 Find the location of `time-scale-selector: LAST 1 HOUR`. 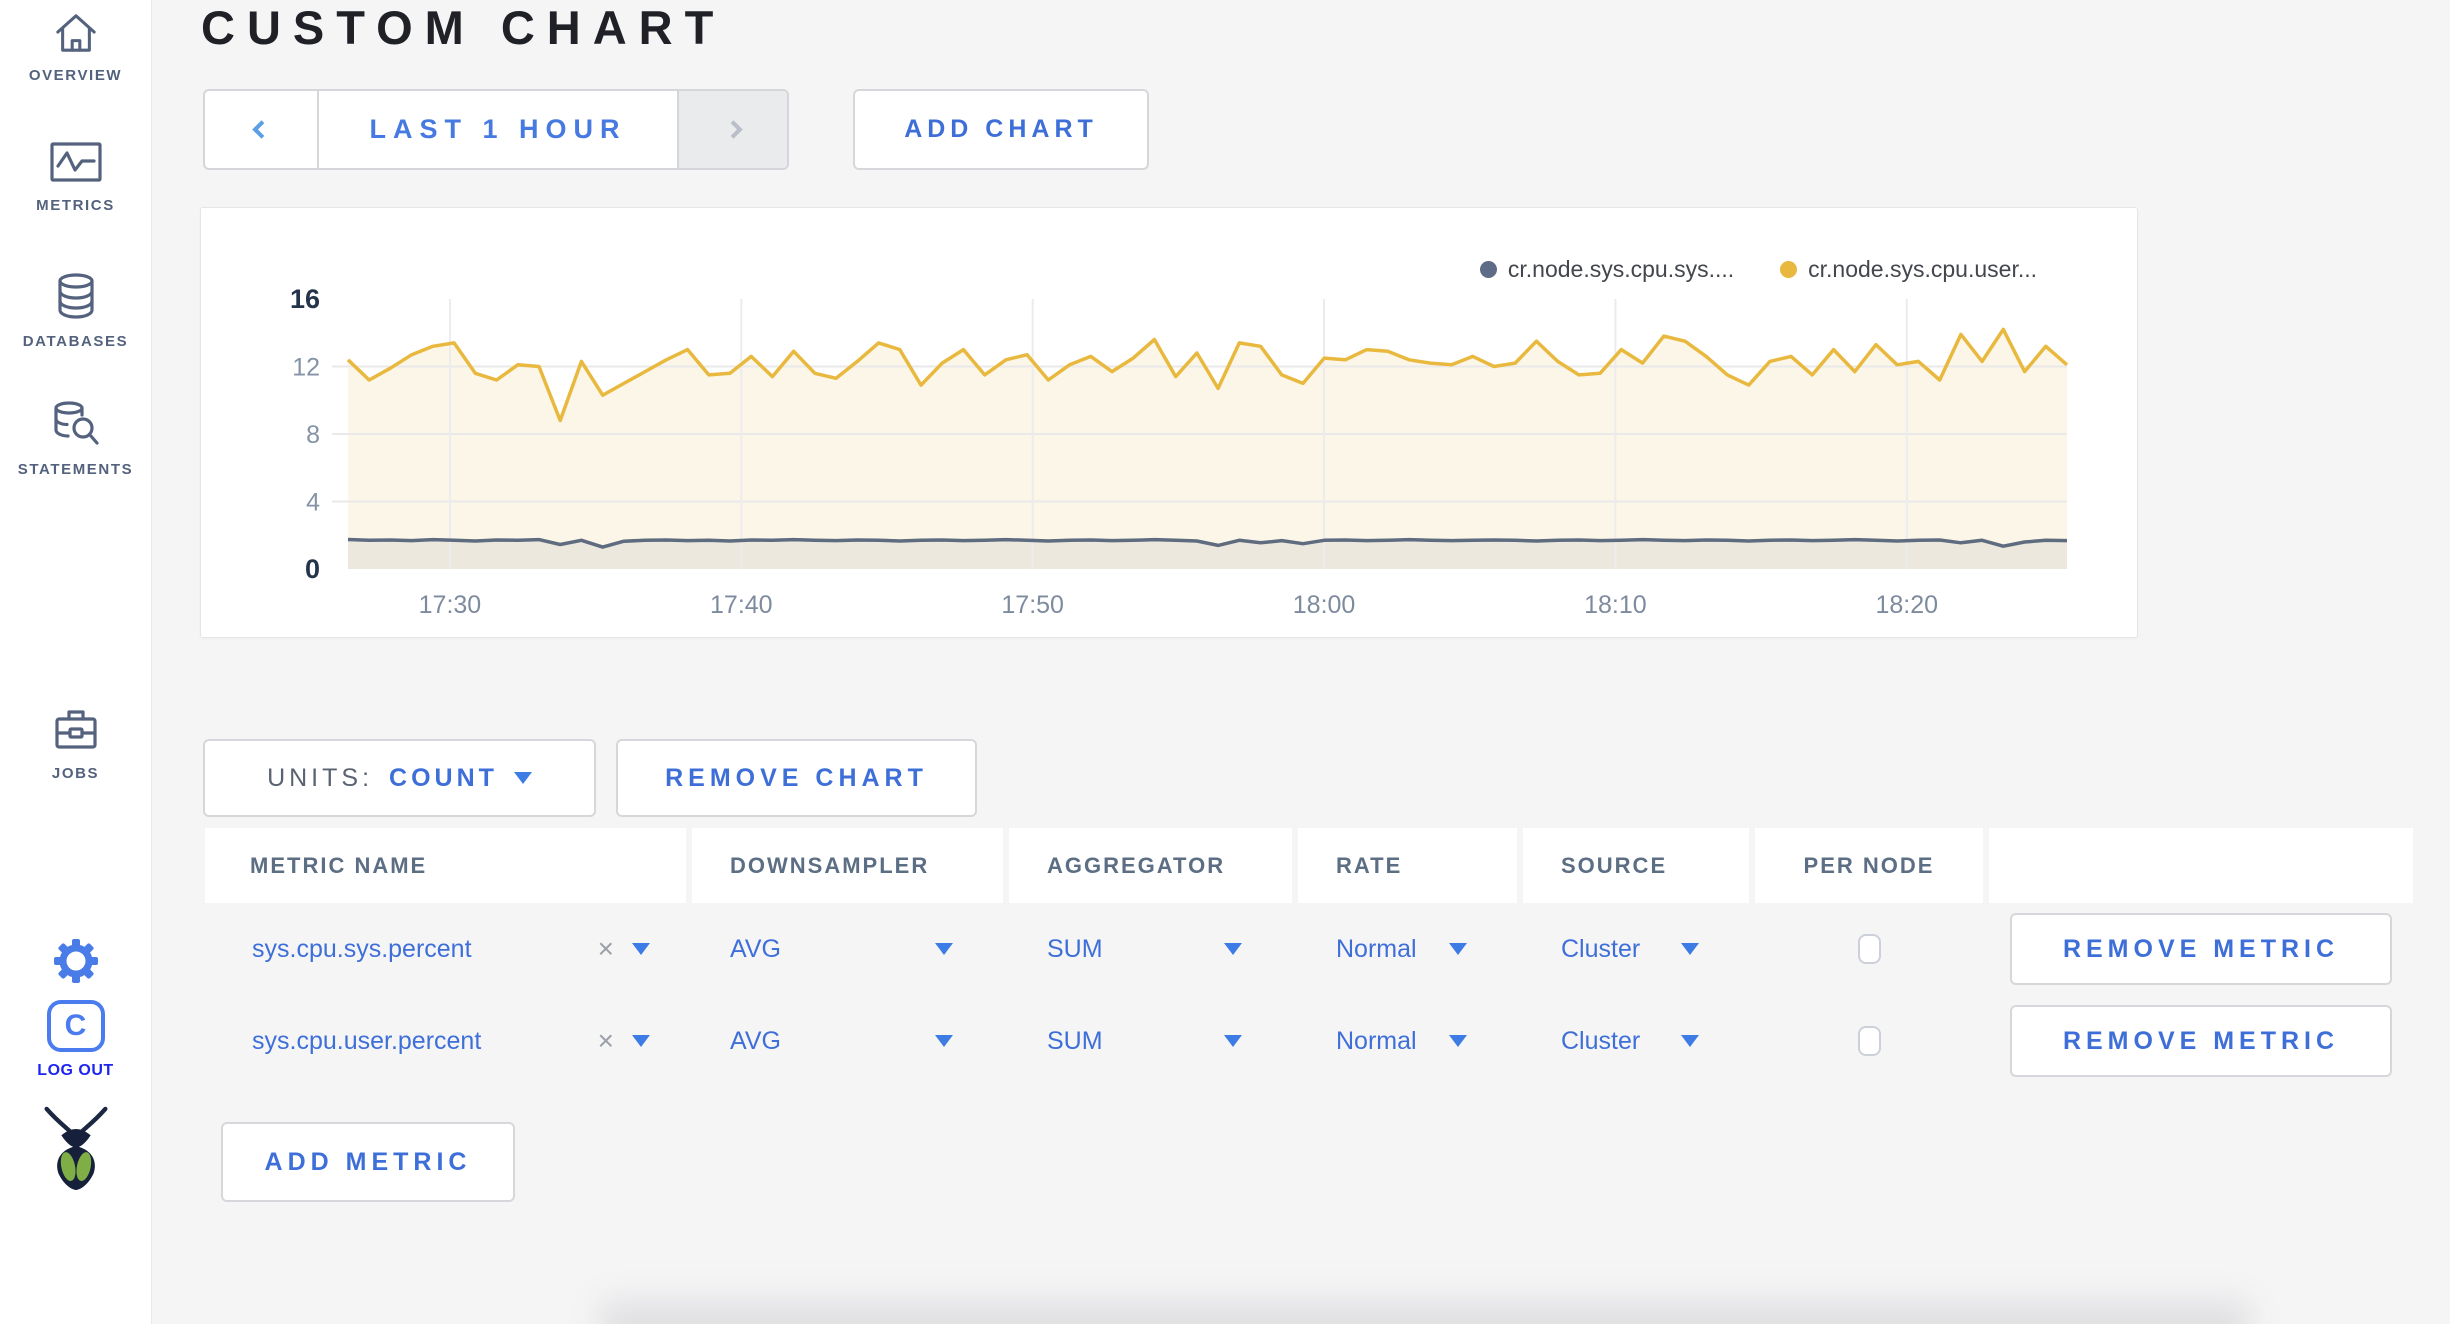

time-scale-selector: LAST 1 HOUR is located at coordinates (496, 129).